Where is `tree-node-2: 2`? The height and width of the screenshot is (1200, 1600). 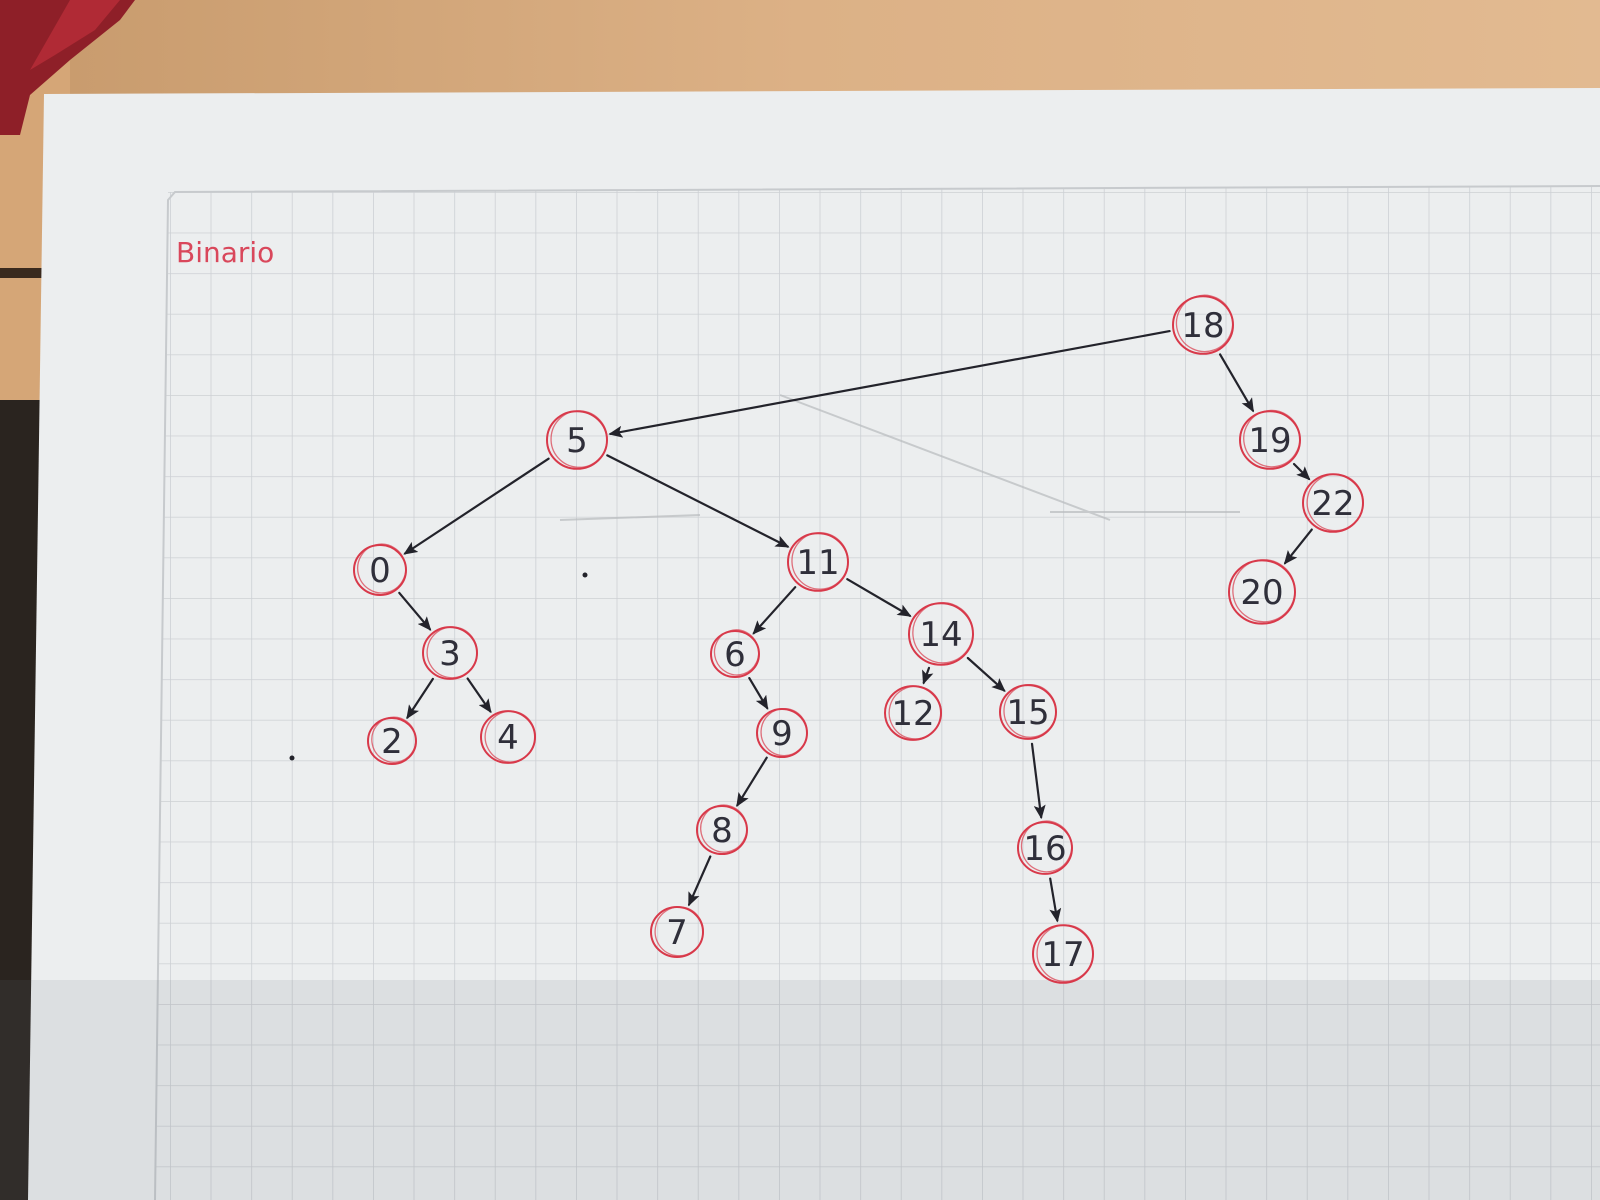
tree-node-2: 2 is located at coordinates (392, 741).